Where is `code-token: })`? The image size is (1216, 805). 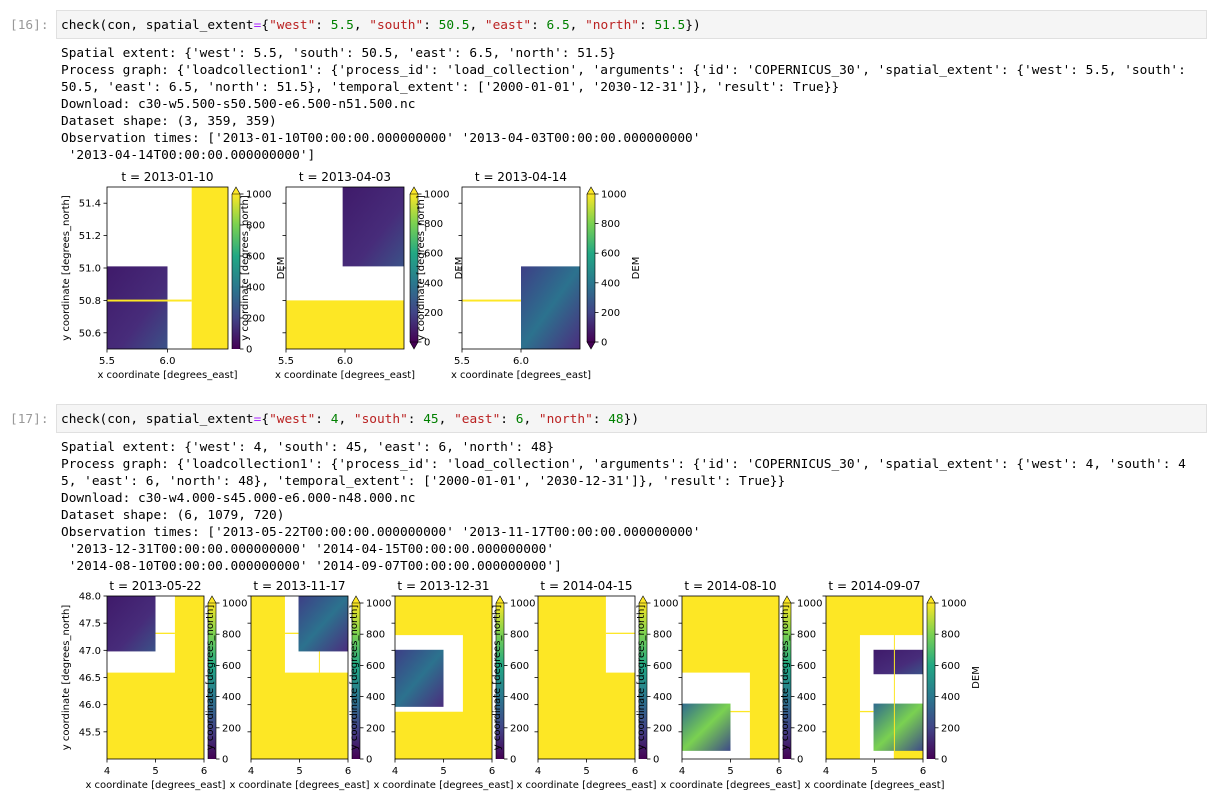 code-token: }) is located at coordinates (692, 25).